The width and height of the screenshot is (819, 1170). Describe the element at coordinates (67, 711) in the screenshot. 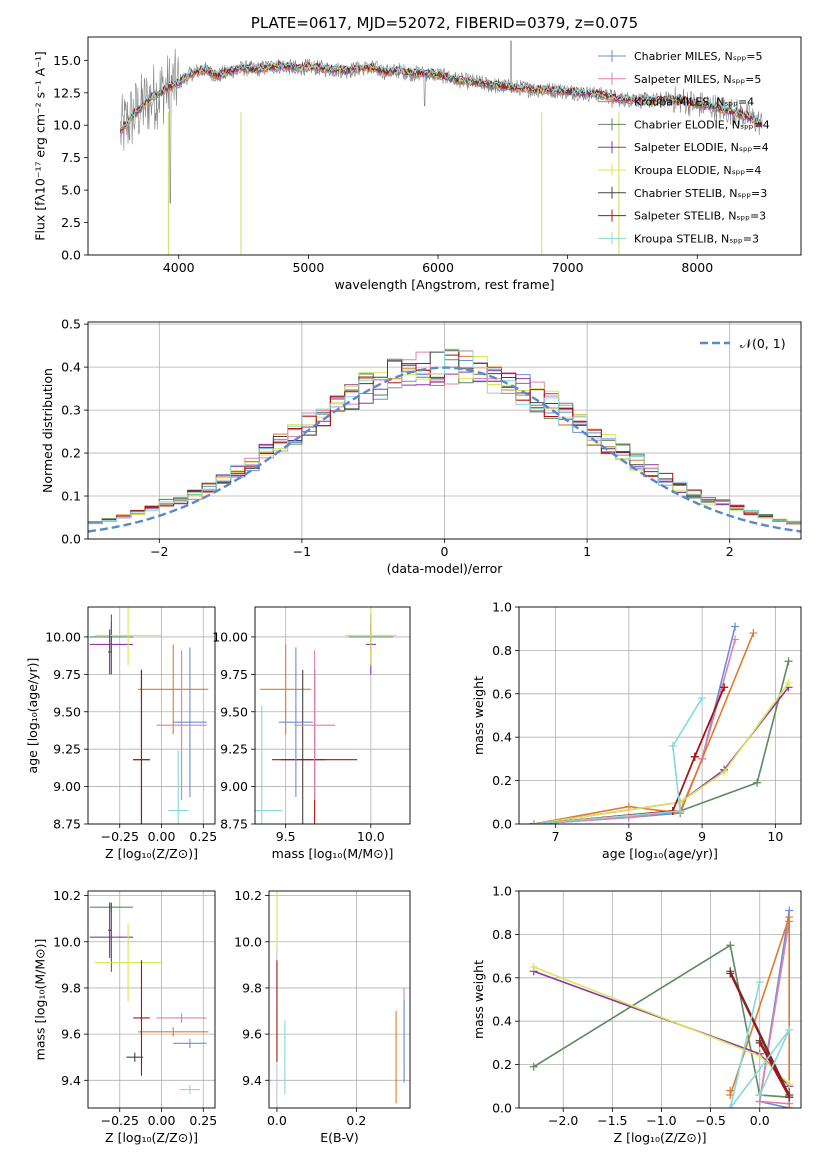

I see `y-tick-label: 9.50` at that location.